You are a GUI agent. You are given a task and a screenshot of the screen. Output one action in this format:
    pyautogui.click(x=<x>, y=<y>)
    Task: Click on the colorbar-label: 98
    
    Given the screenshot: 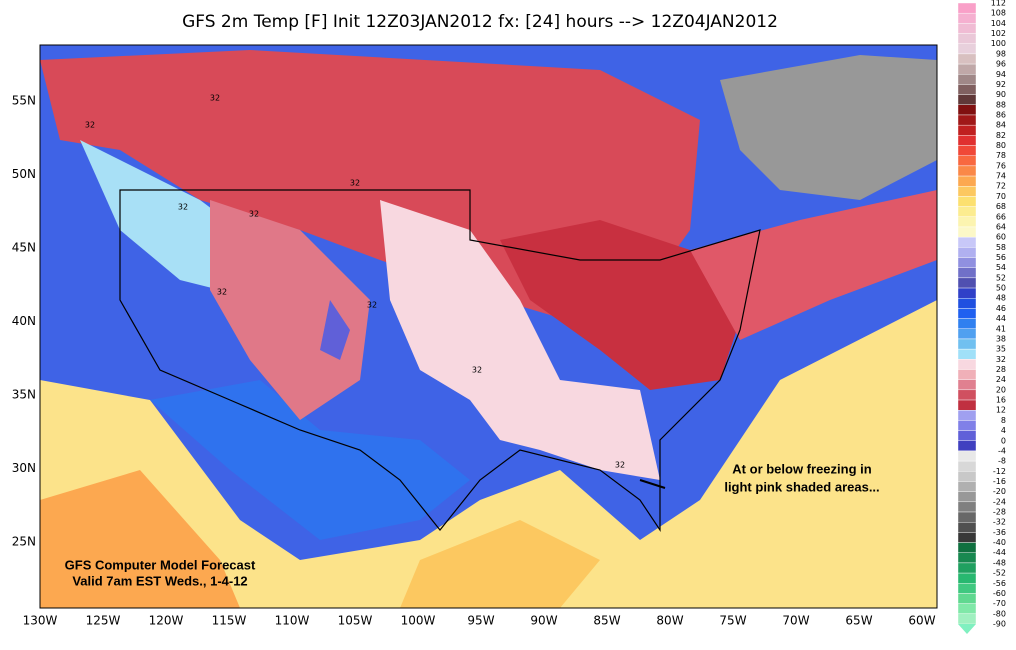 What is the action you would take?
    pyautogui.click(x=1001, y=53)
    